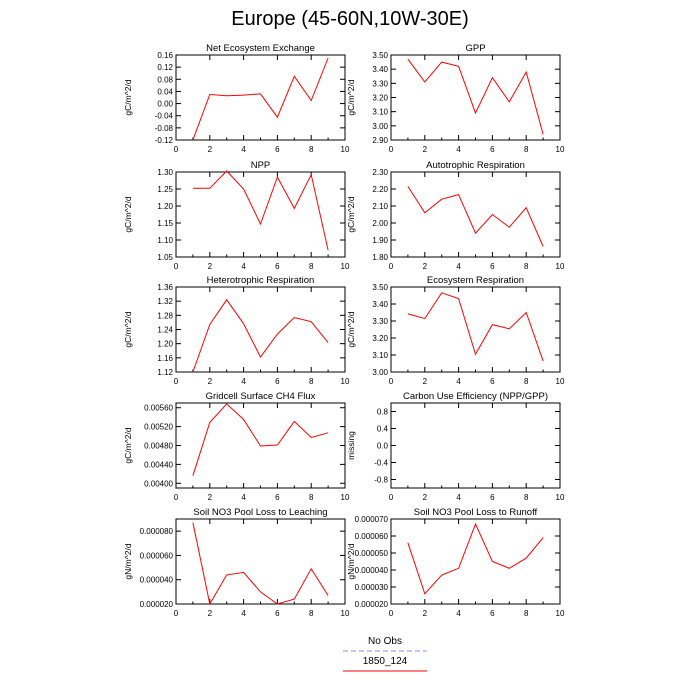  Describe the element at coordinates (260, 48) in the screenshot. I see `panel-title: Net Ecosystem Exchange` at that location.